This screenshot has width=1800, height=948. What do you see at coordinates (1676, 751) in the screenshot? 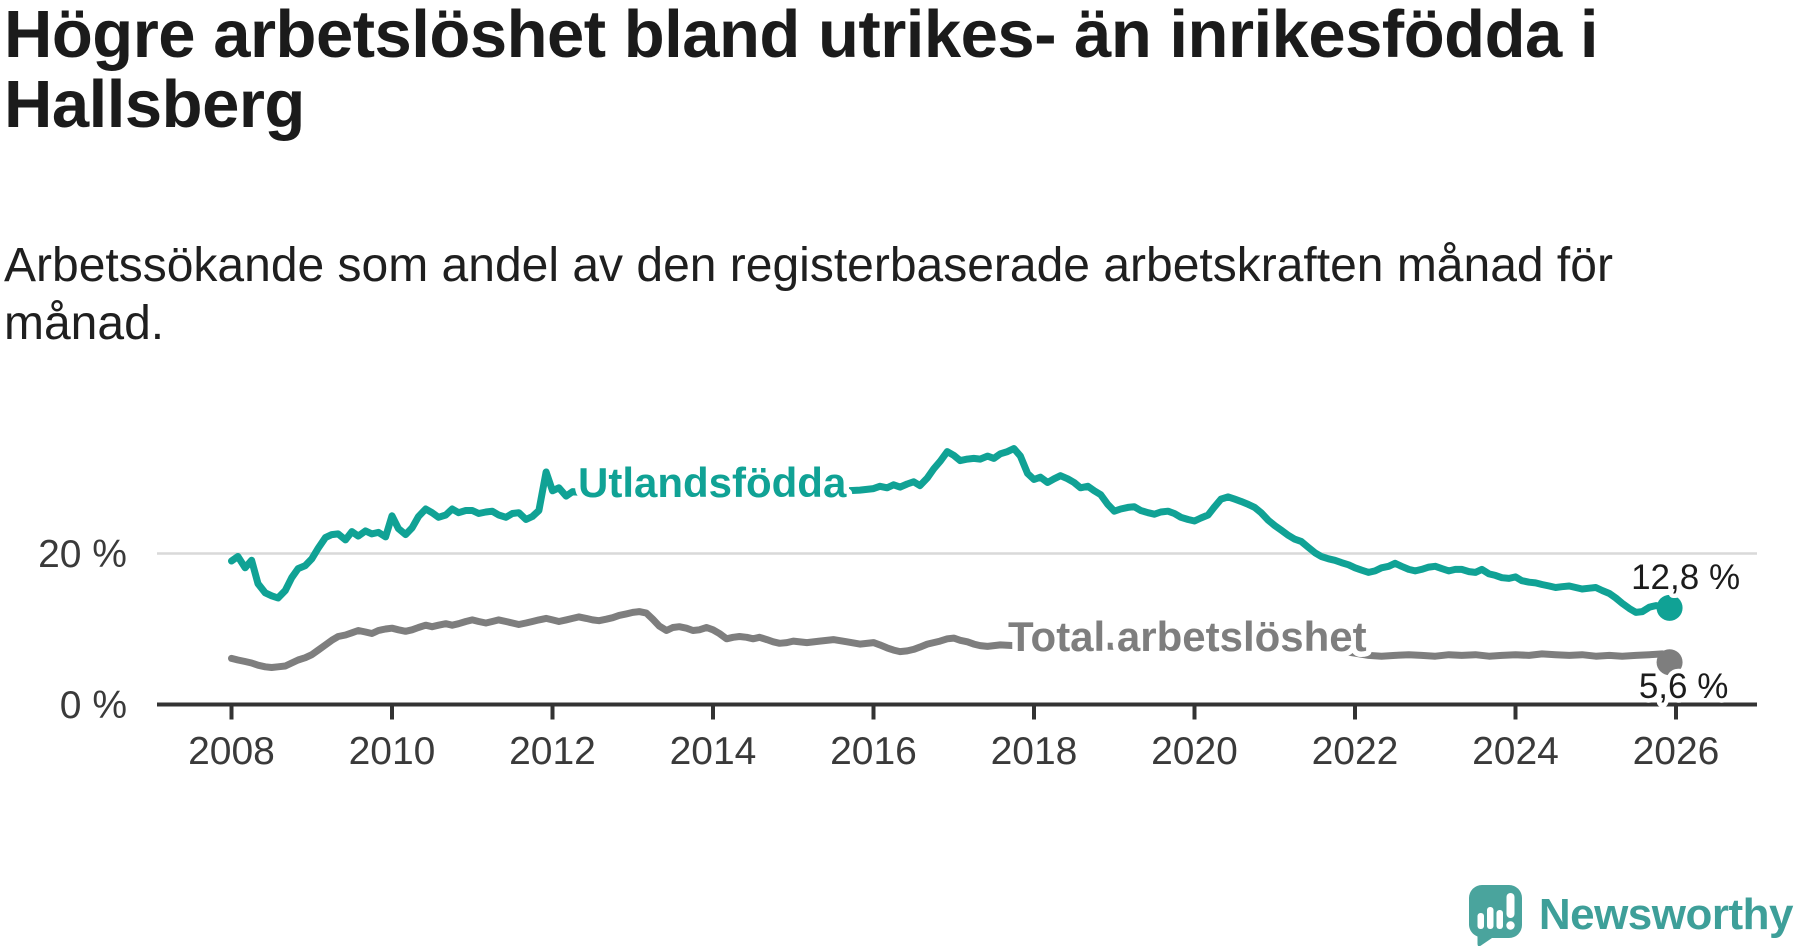
I see `x-axis-tick-label: 2026` at bounding box center [1676, 751].